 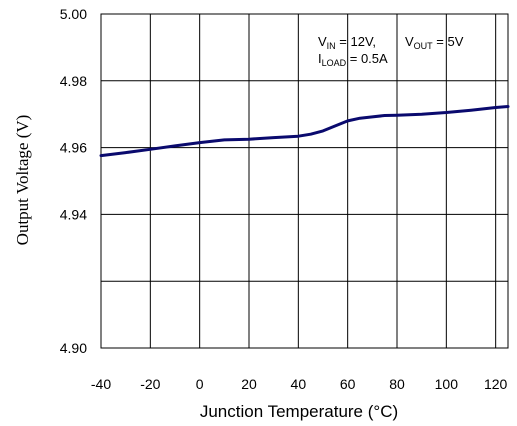 I want to click on x-tick-label: 60, so click(x=348, y=384).